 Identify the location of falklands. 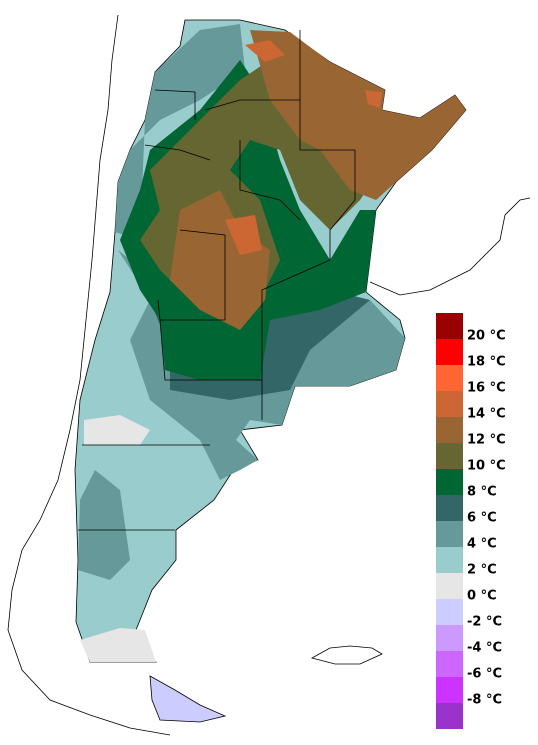
(346, 655).